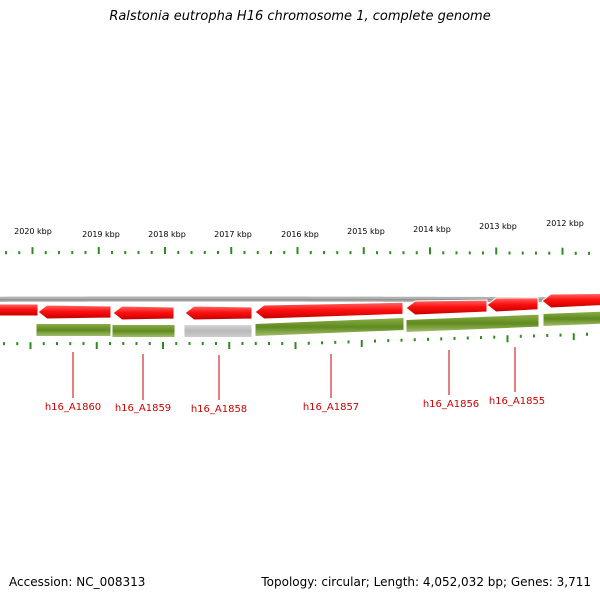  Describe the element at coordinates (331, 383) in the screenshot. I see `gene-label-h16_a1857: h16_A1857` at that location.